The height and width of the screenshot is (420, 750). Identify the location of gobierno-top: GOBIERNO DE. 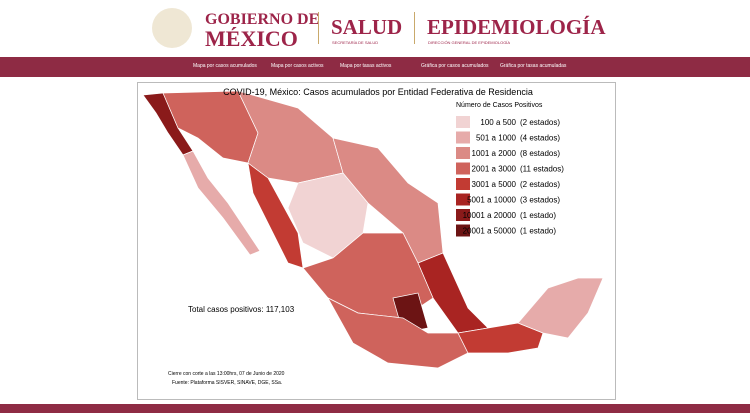
(262, 19).